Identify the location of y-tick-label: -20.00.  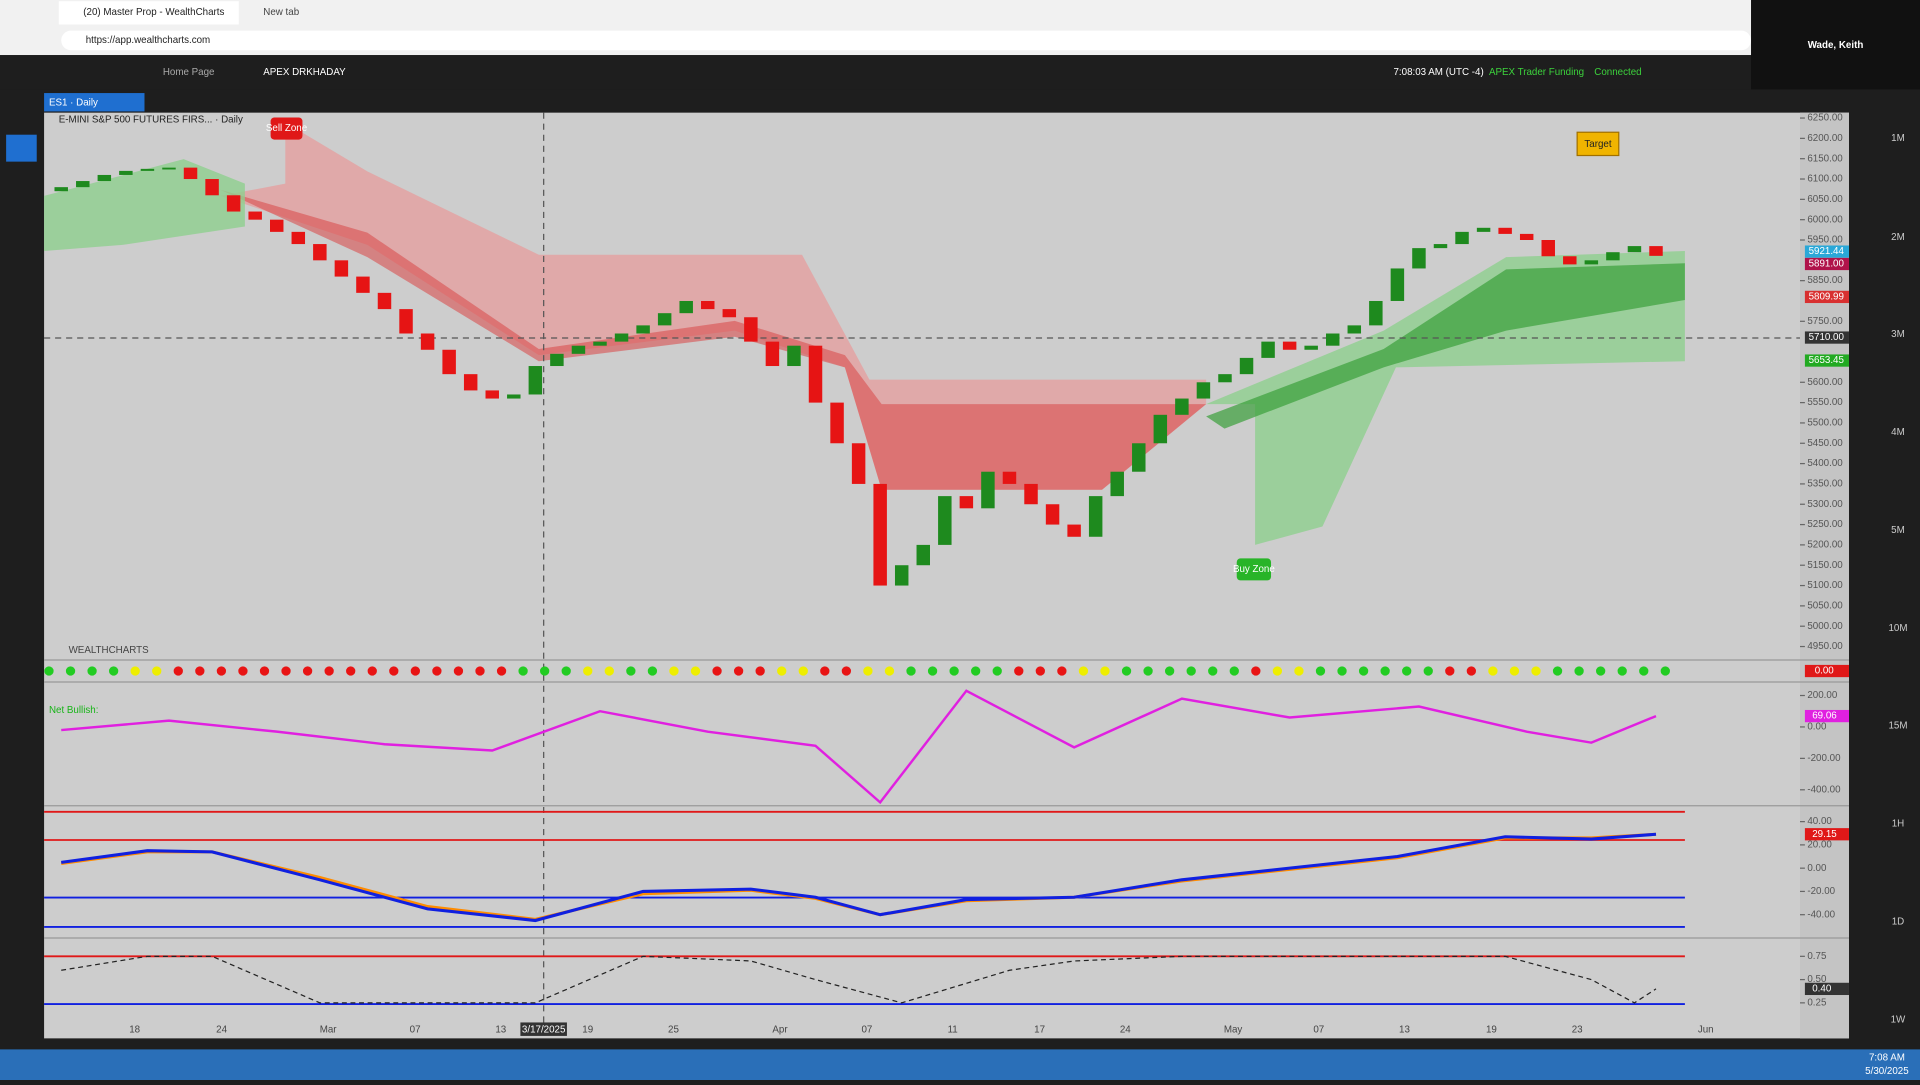
(1821, 891).